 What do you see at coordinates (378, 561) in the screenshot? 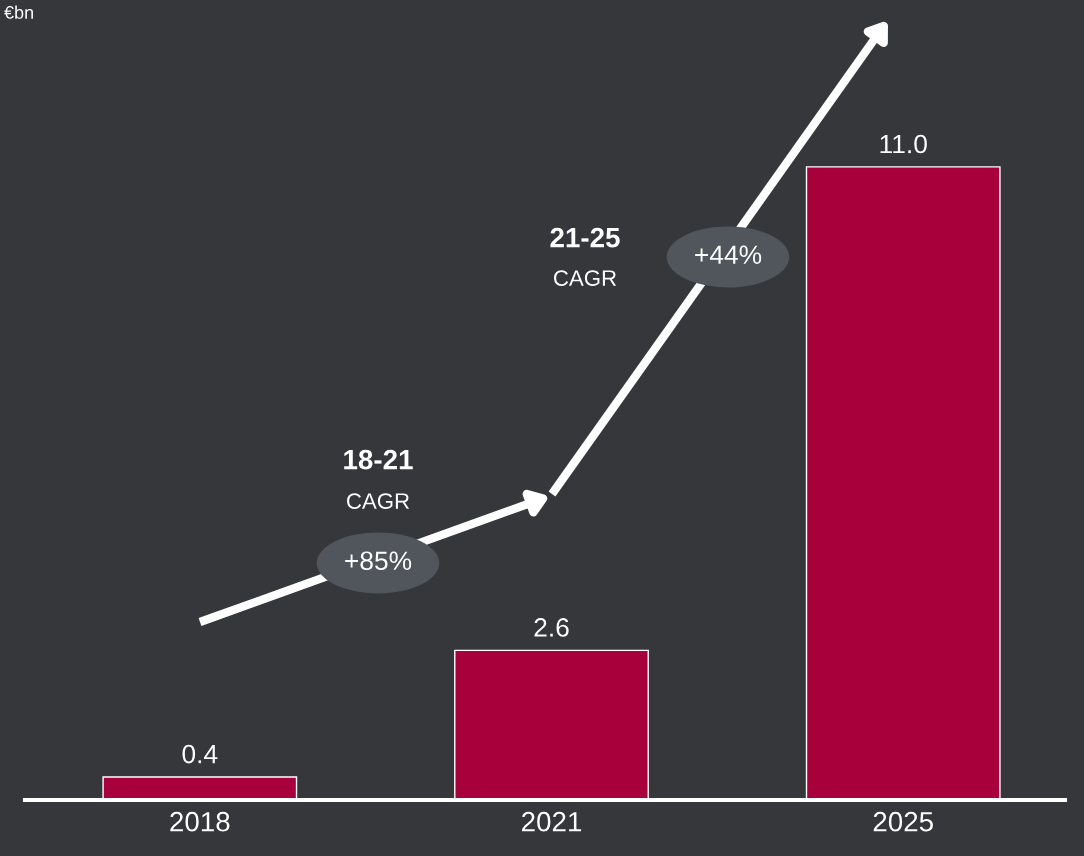
I see `annotation: +85%` at bounding box center [378, 561].